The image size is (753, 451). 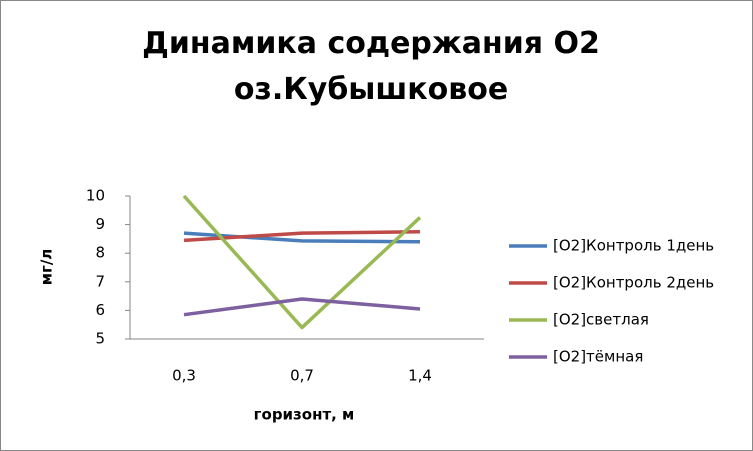 I want to click on x-tick-label: 0,7, so click(x=302, y=376).